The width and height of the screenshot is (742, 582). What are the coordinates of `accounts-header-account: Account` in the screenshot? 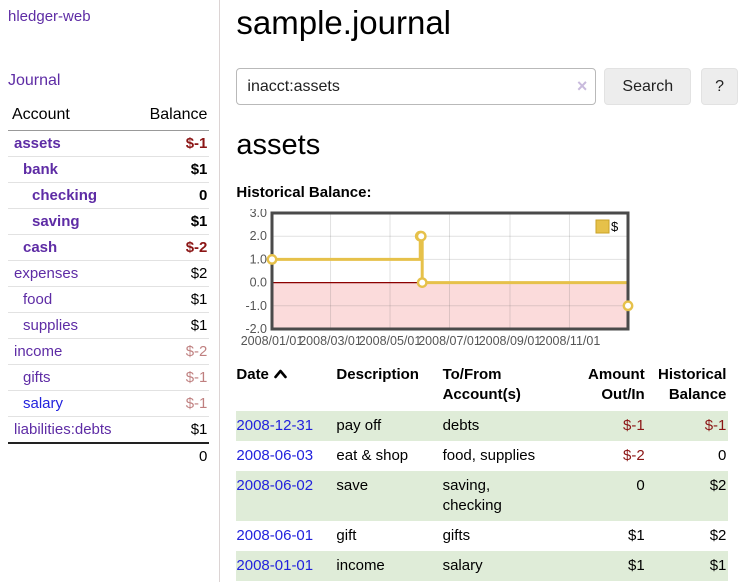 It's located at (70, 118).